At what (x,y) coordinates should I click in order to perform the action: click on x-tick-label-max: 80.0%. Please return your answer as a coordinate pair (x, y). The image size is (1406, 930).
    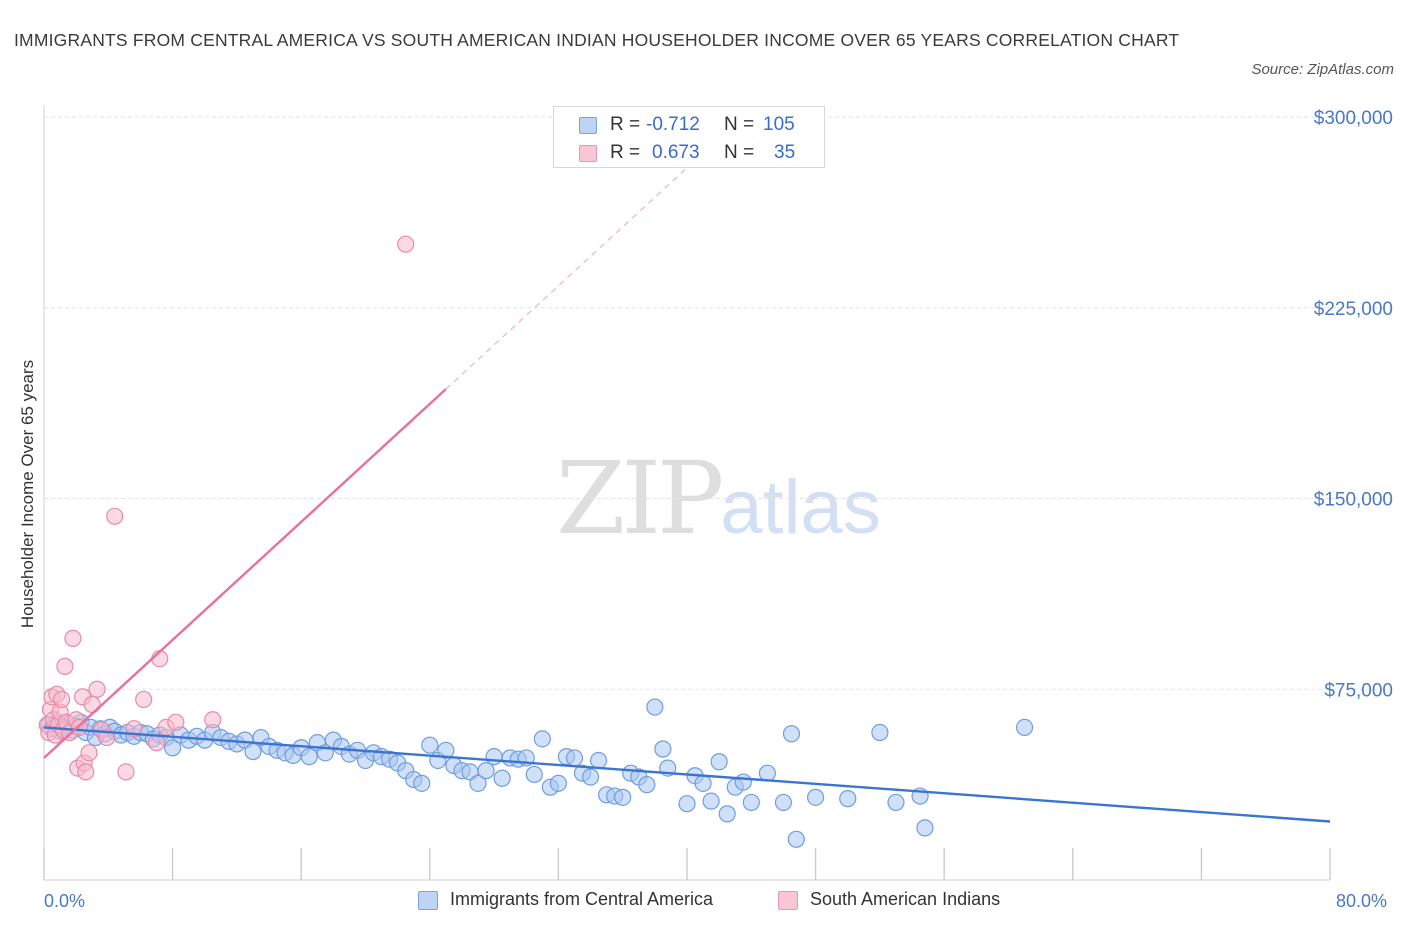
    Looking at the image, I should click on (1362, 901).